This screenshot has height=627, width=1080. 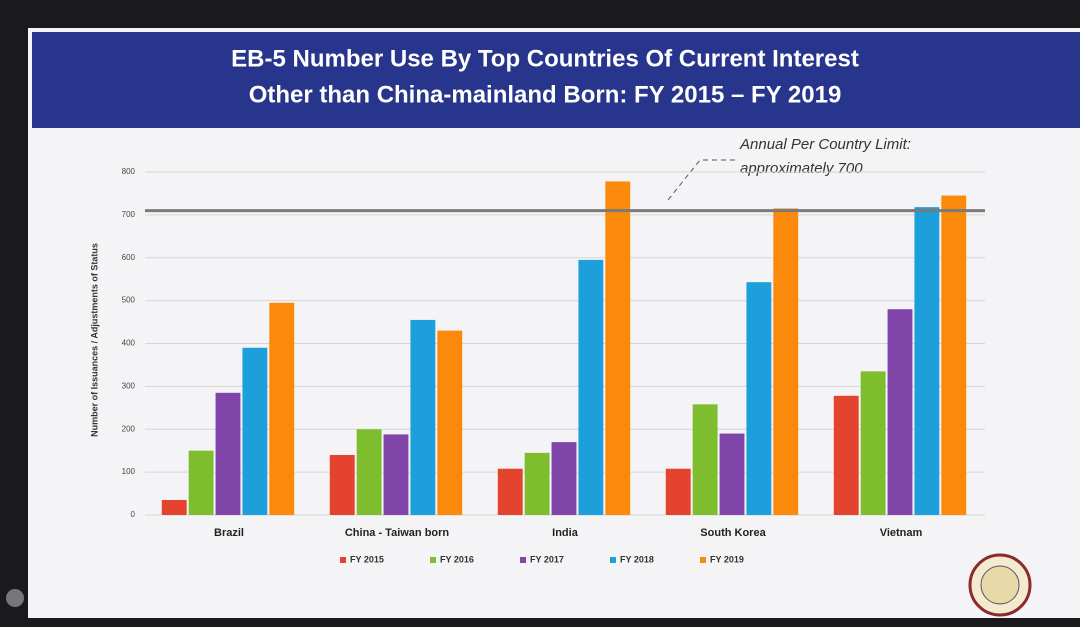 I want to click on x-tick-label: Brazil, so click(x=229, y=533).